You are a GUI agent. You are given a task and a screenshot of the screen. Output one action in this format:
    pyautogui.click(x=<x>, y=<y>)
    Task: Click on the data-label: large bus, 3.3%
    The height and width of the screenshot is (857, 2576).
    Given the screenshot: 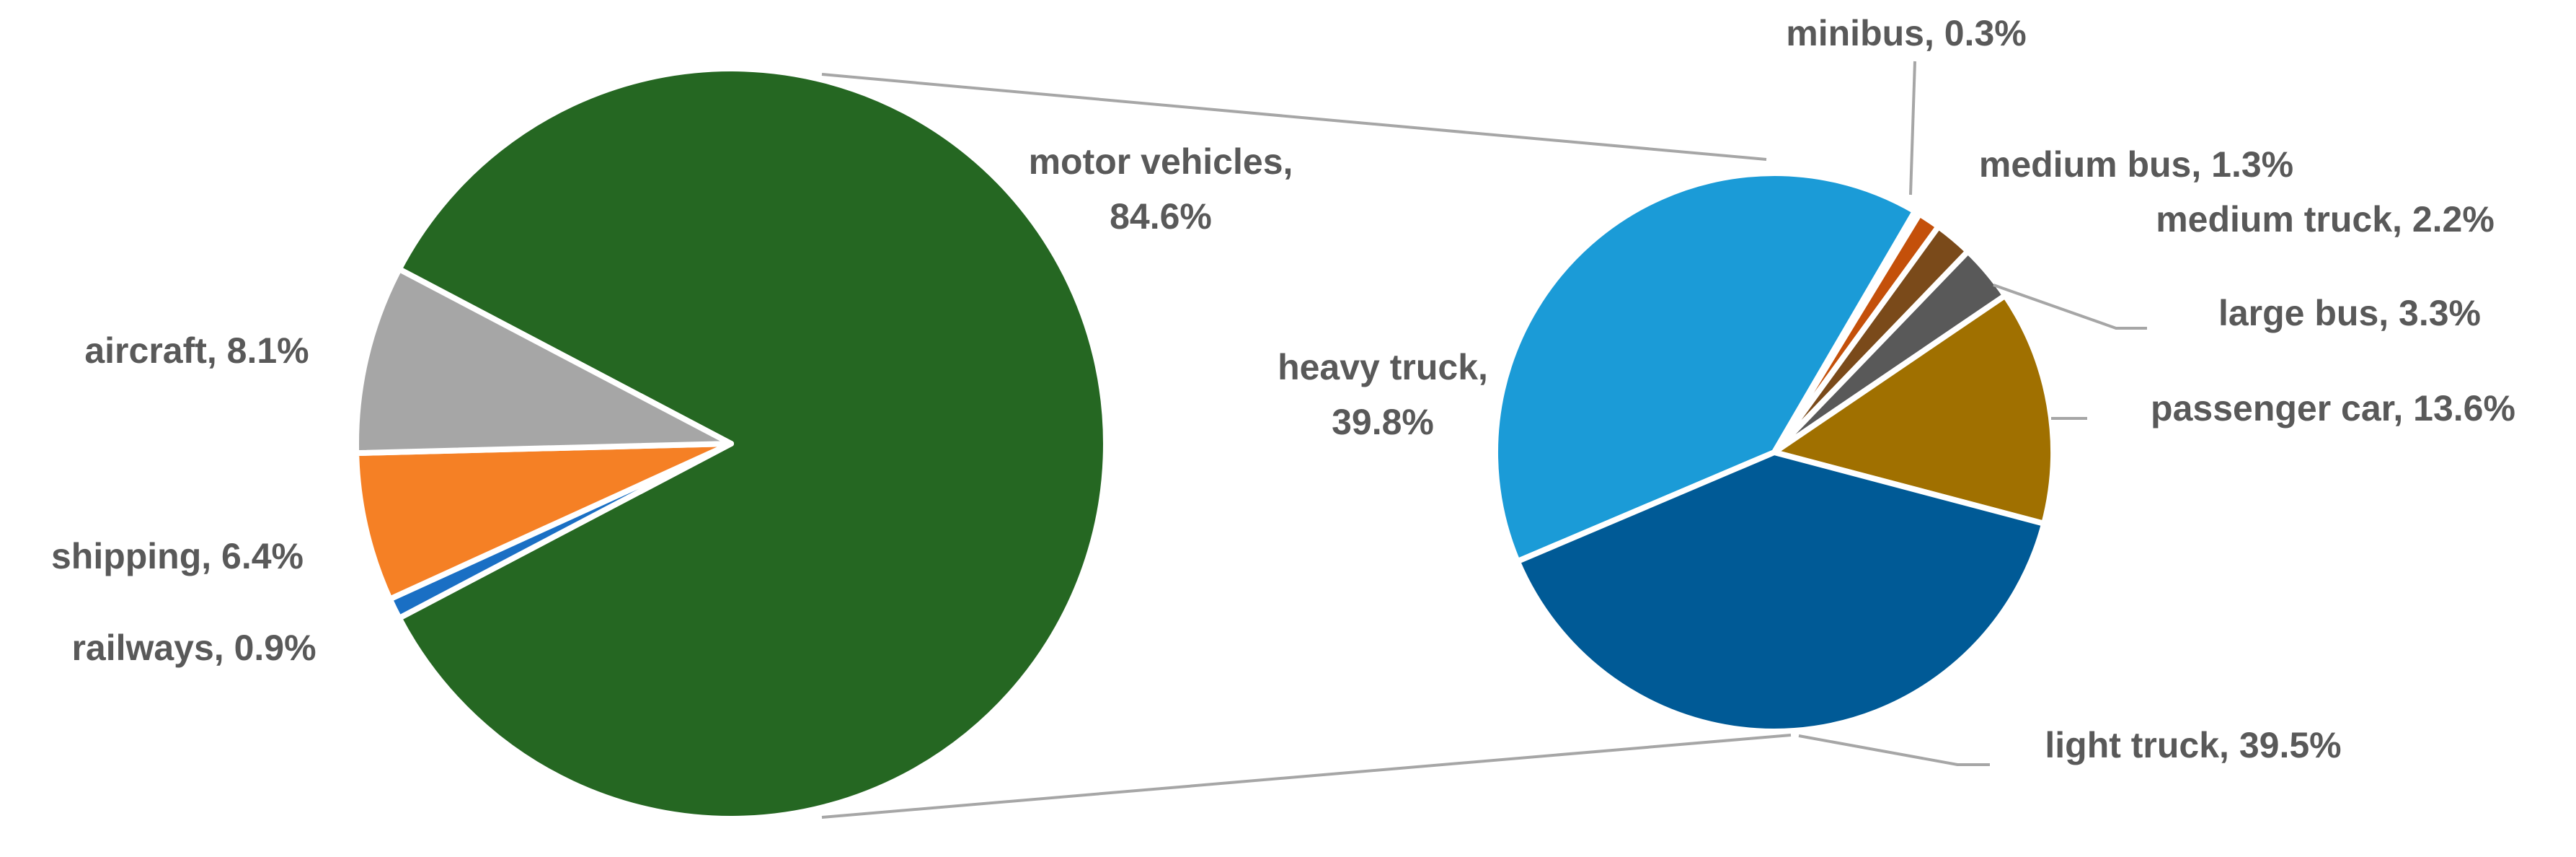 What is the action you would take?
    pyautogui.click(x=2349, y=313)
    